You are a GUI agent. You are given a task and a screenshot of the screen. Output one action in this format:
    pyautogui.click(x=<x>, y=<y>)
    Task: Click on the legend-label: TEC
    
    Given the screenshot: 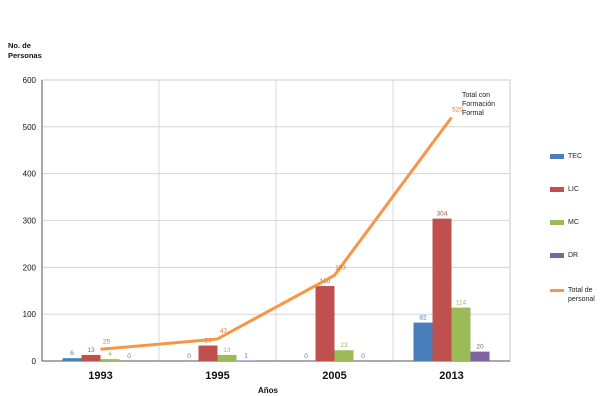 What is the action you would take?
    pyautogui.click(x=575, y=156)
    